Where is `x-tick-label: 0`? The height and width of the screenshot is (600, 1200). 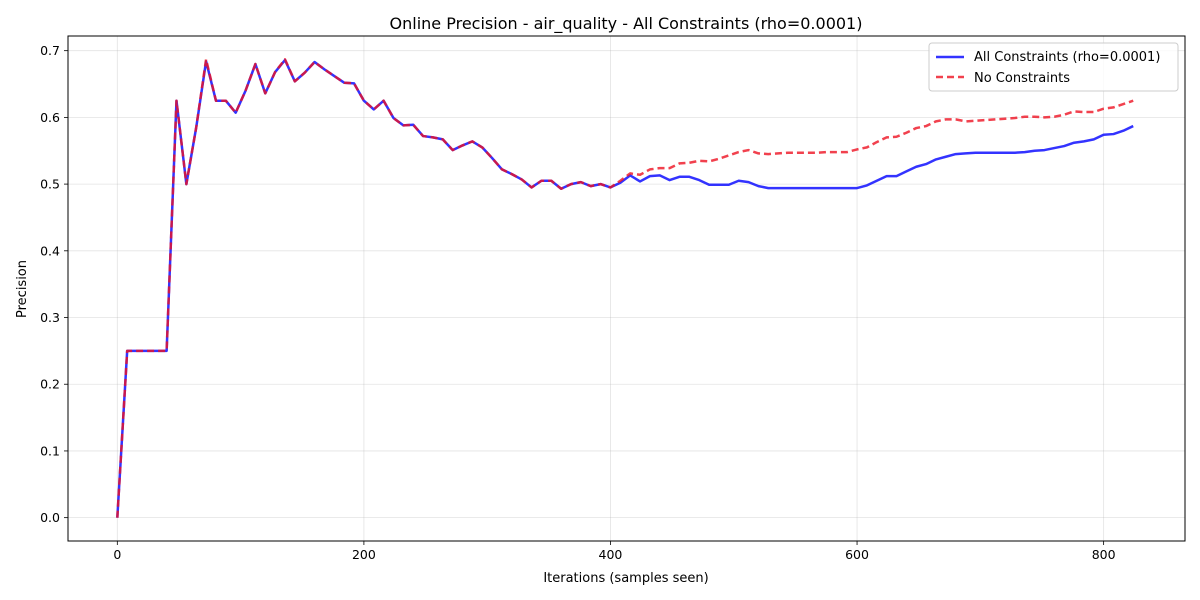
x-tick-label: 0 is located at coordinates (117, 554).